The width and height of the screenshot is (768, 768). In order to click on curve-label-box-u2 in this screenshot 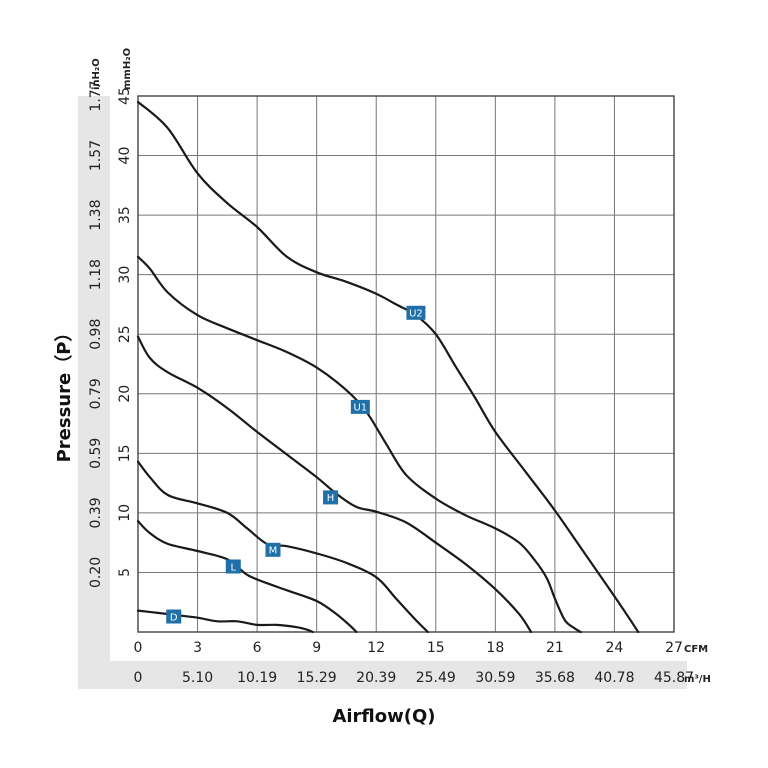, I will do `click(416, 312)`.